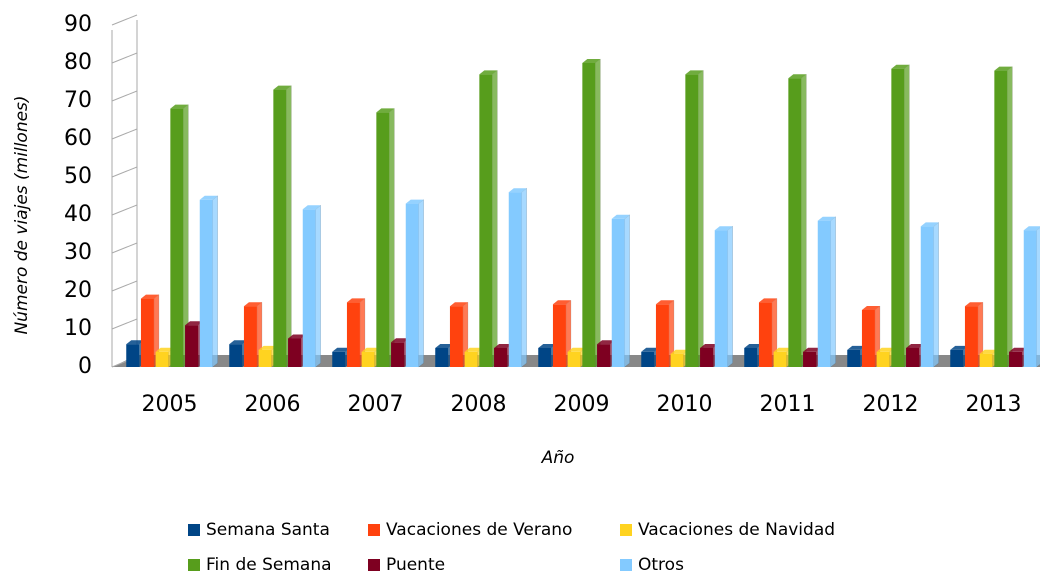 Image resolution: width=1040 pixels, height=579 pixels. Describe the element at coordinates (376, 404) in the screenshot. I see `x-tick-label: 2007` at that location.